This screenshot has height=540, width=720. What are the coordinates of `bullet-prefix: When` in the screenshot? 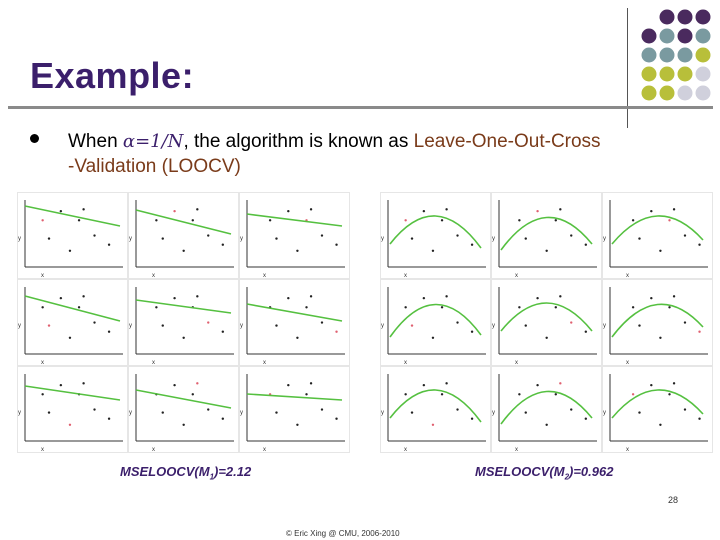 It's located at (95, 141).